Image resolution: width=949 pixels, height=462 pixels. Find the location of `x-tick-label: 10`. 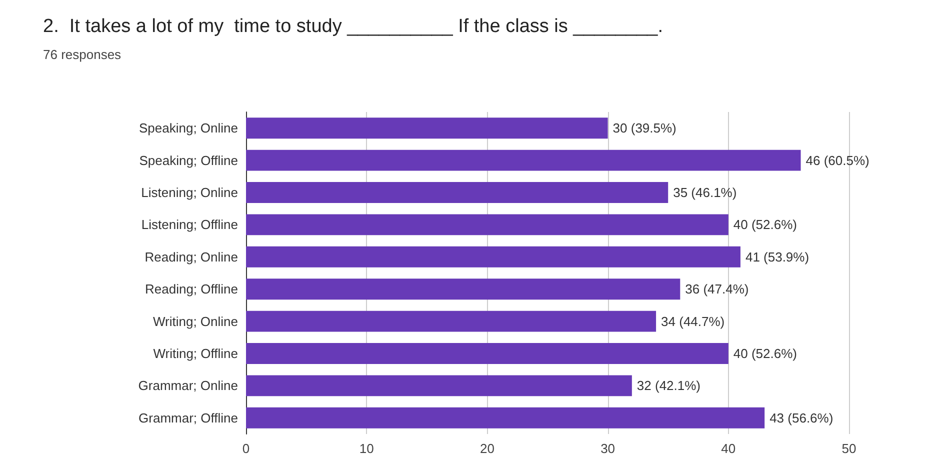

x-tick-label: 10 is located at coordinates (366, 448).